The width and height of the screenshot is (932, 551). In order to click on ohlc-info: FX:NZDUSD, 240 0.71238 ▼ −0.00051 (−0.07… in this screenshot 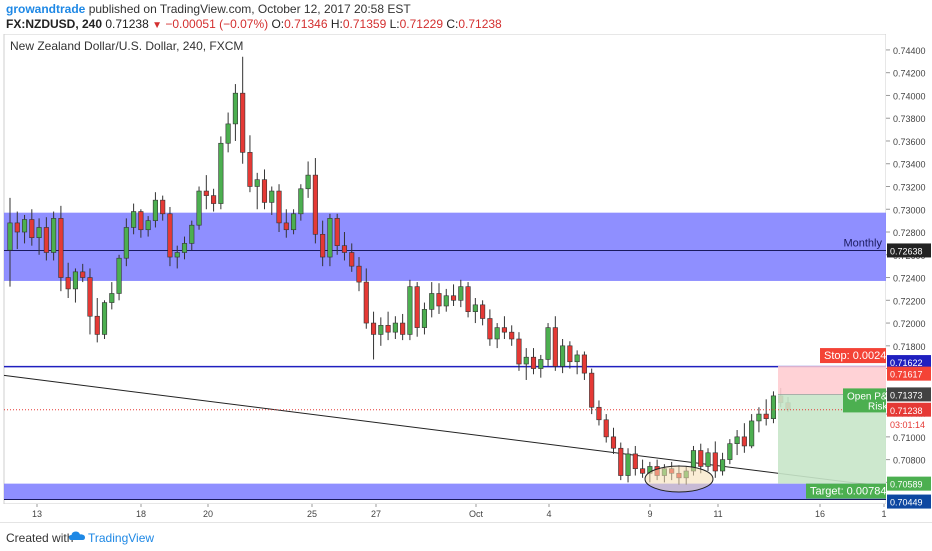, I will do `click(254, 24)`.